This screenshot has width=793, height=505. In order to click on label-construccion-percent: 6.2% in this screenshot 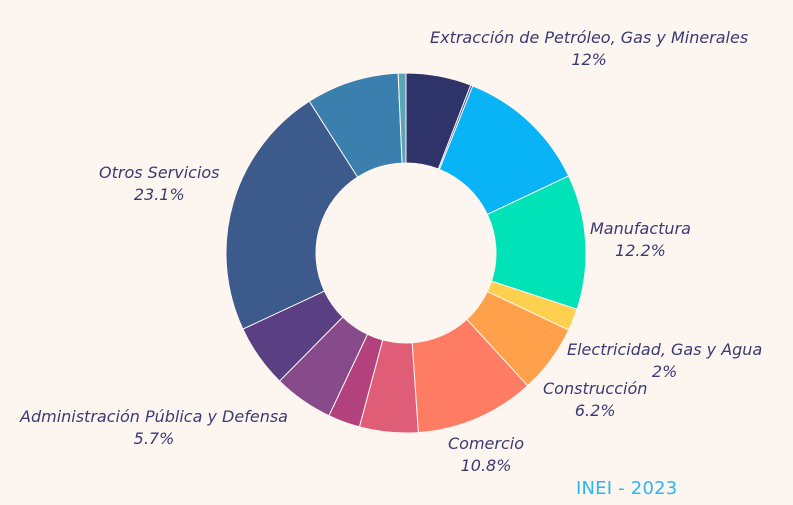, I will do `click(595, 410)`.